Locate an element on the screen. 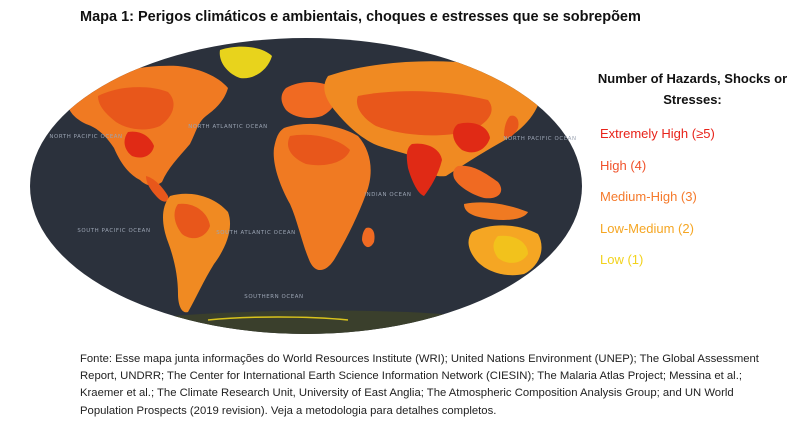  australia-interior is located at coordinates (510, 249).